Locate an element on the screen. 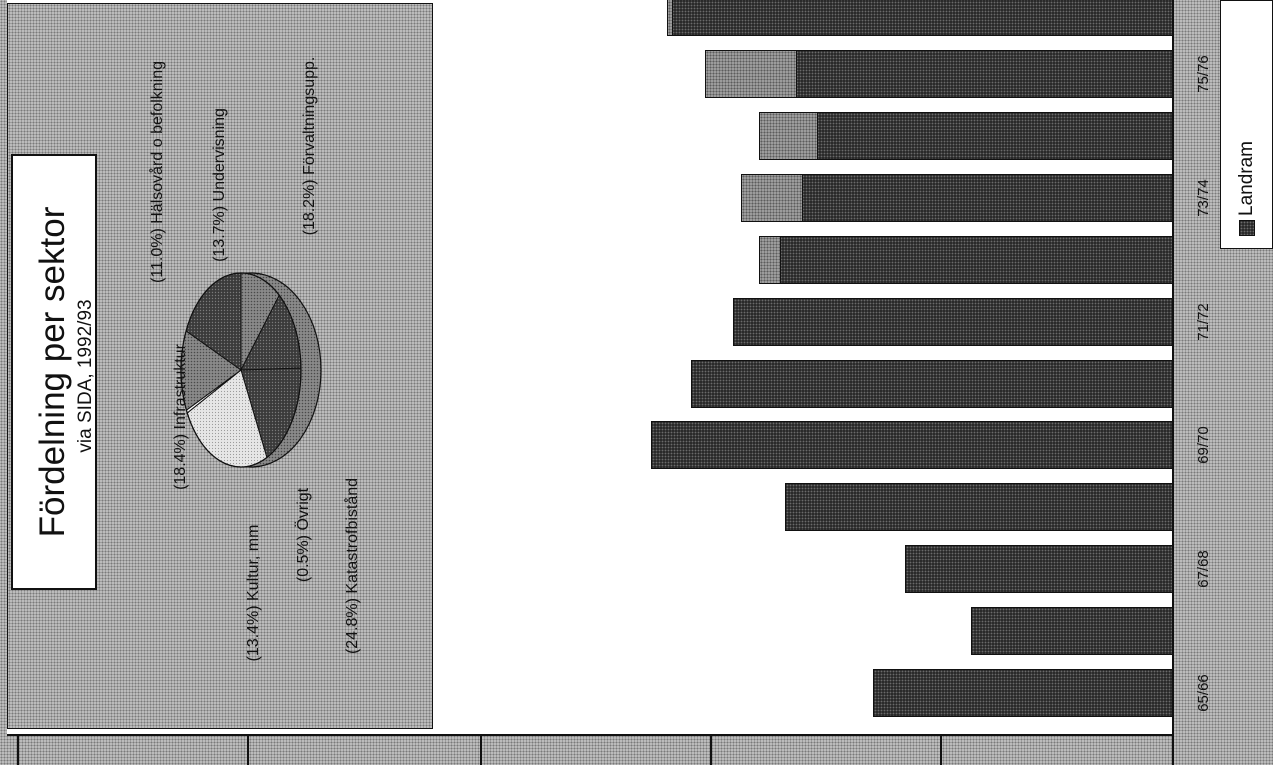 This screenshot has height=765, width=1273. pie-label-halsovard: (11.0%) Hälsovård o befolkning is located at coordinates (157, 172).